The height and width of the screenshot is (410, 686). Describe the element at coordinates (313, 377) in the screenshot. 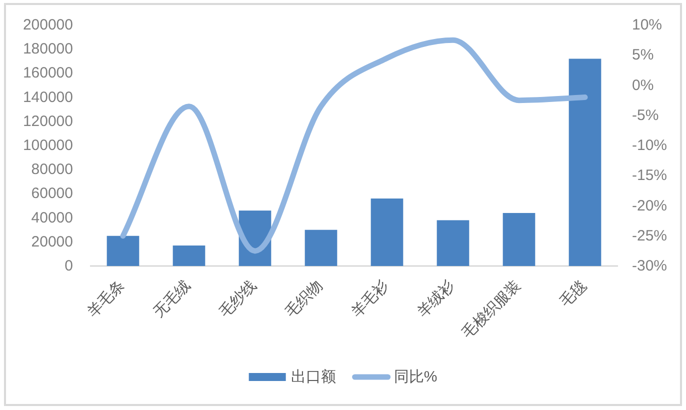

I see `legend-label: 出口额` at that location.